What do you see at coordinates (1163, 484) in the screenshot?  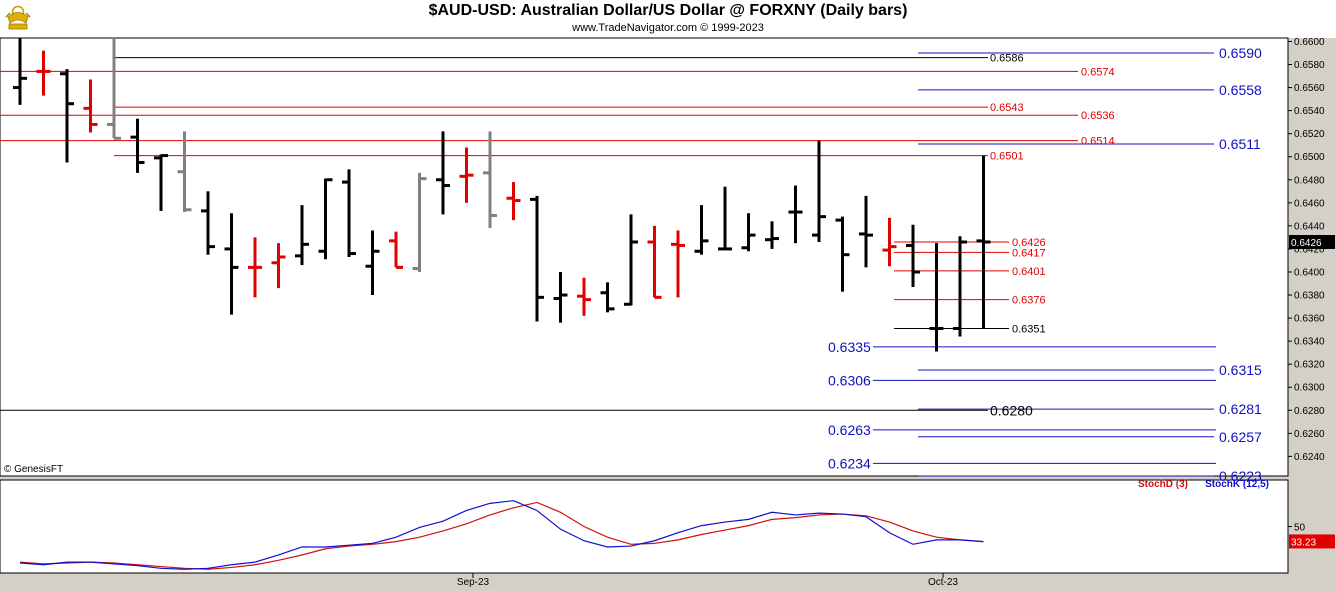 I see `stoch-legend-d: StochD (3)` at bounding box center [1163, 484].